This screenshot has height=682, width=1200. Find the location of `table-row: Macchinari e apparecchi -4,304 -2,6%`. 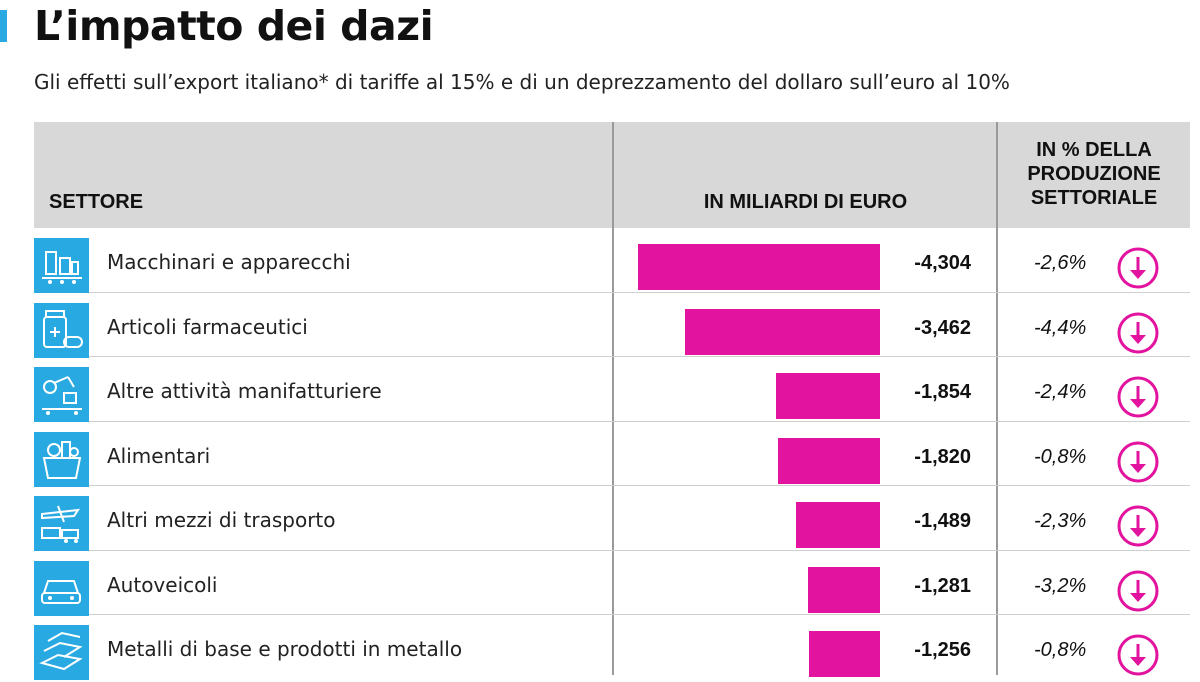

table-row: Macchinari e apparecchi -4,304 -2,6% is located at coordinates (612, 260).